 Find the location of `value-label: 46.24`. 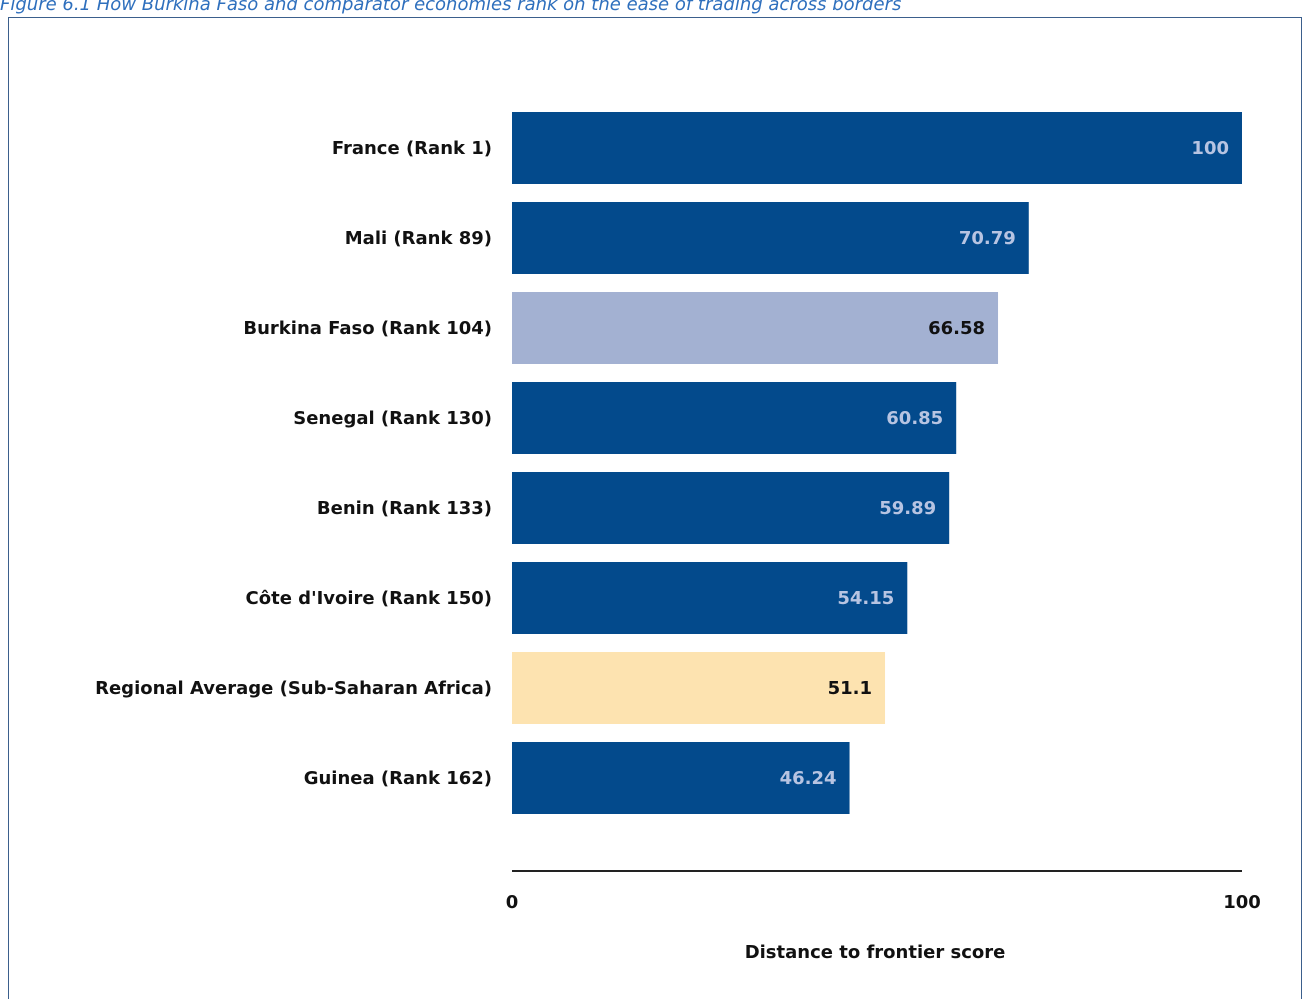

value-label: 46.24 is located at coordinates (808, 778).